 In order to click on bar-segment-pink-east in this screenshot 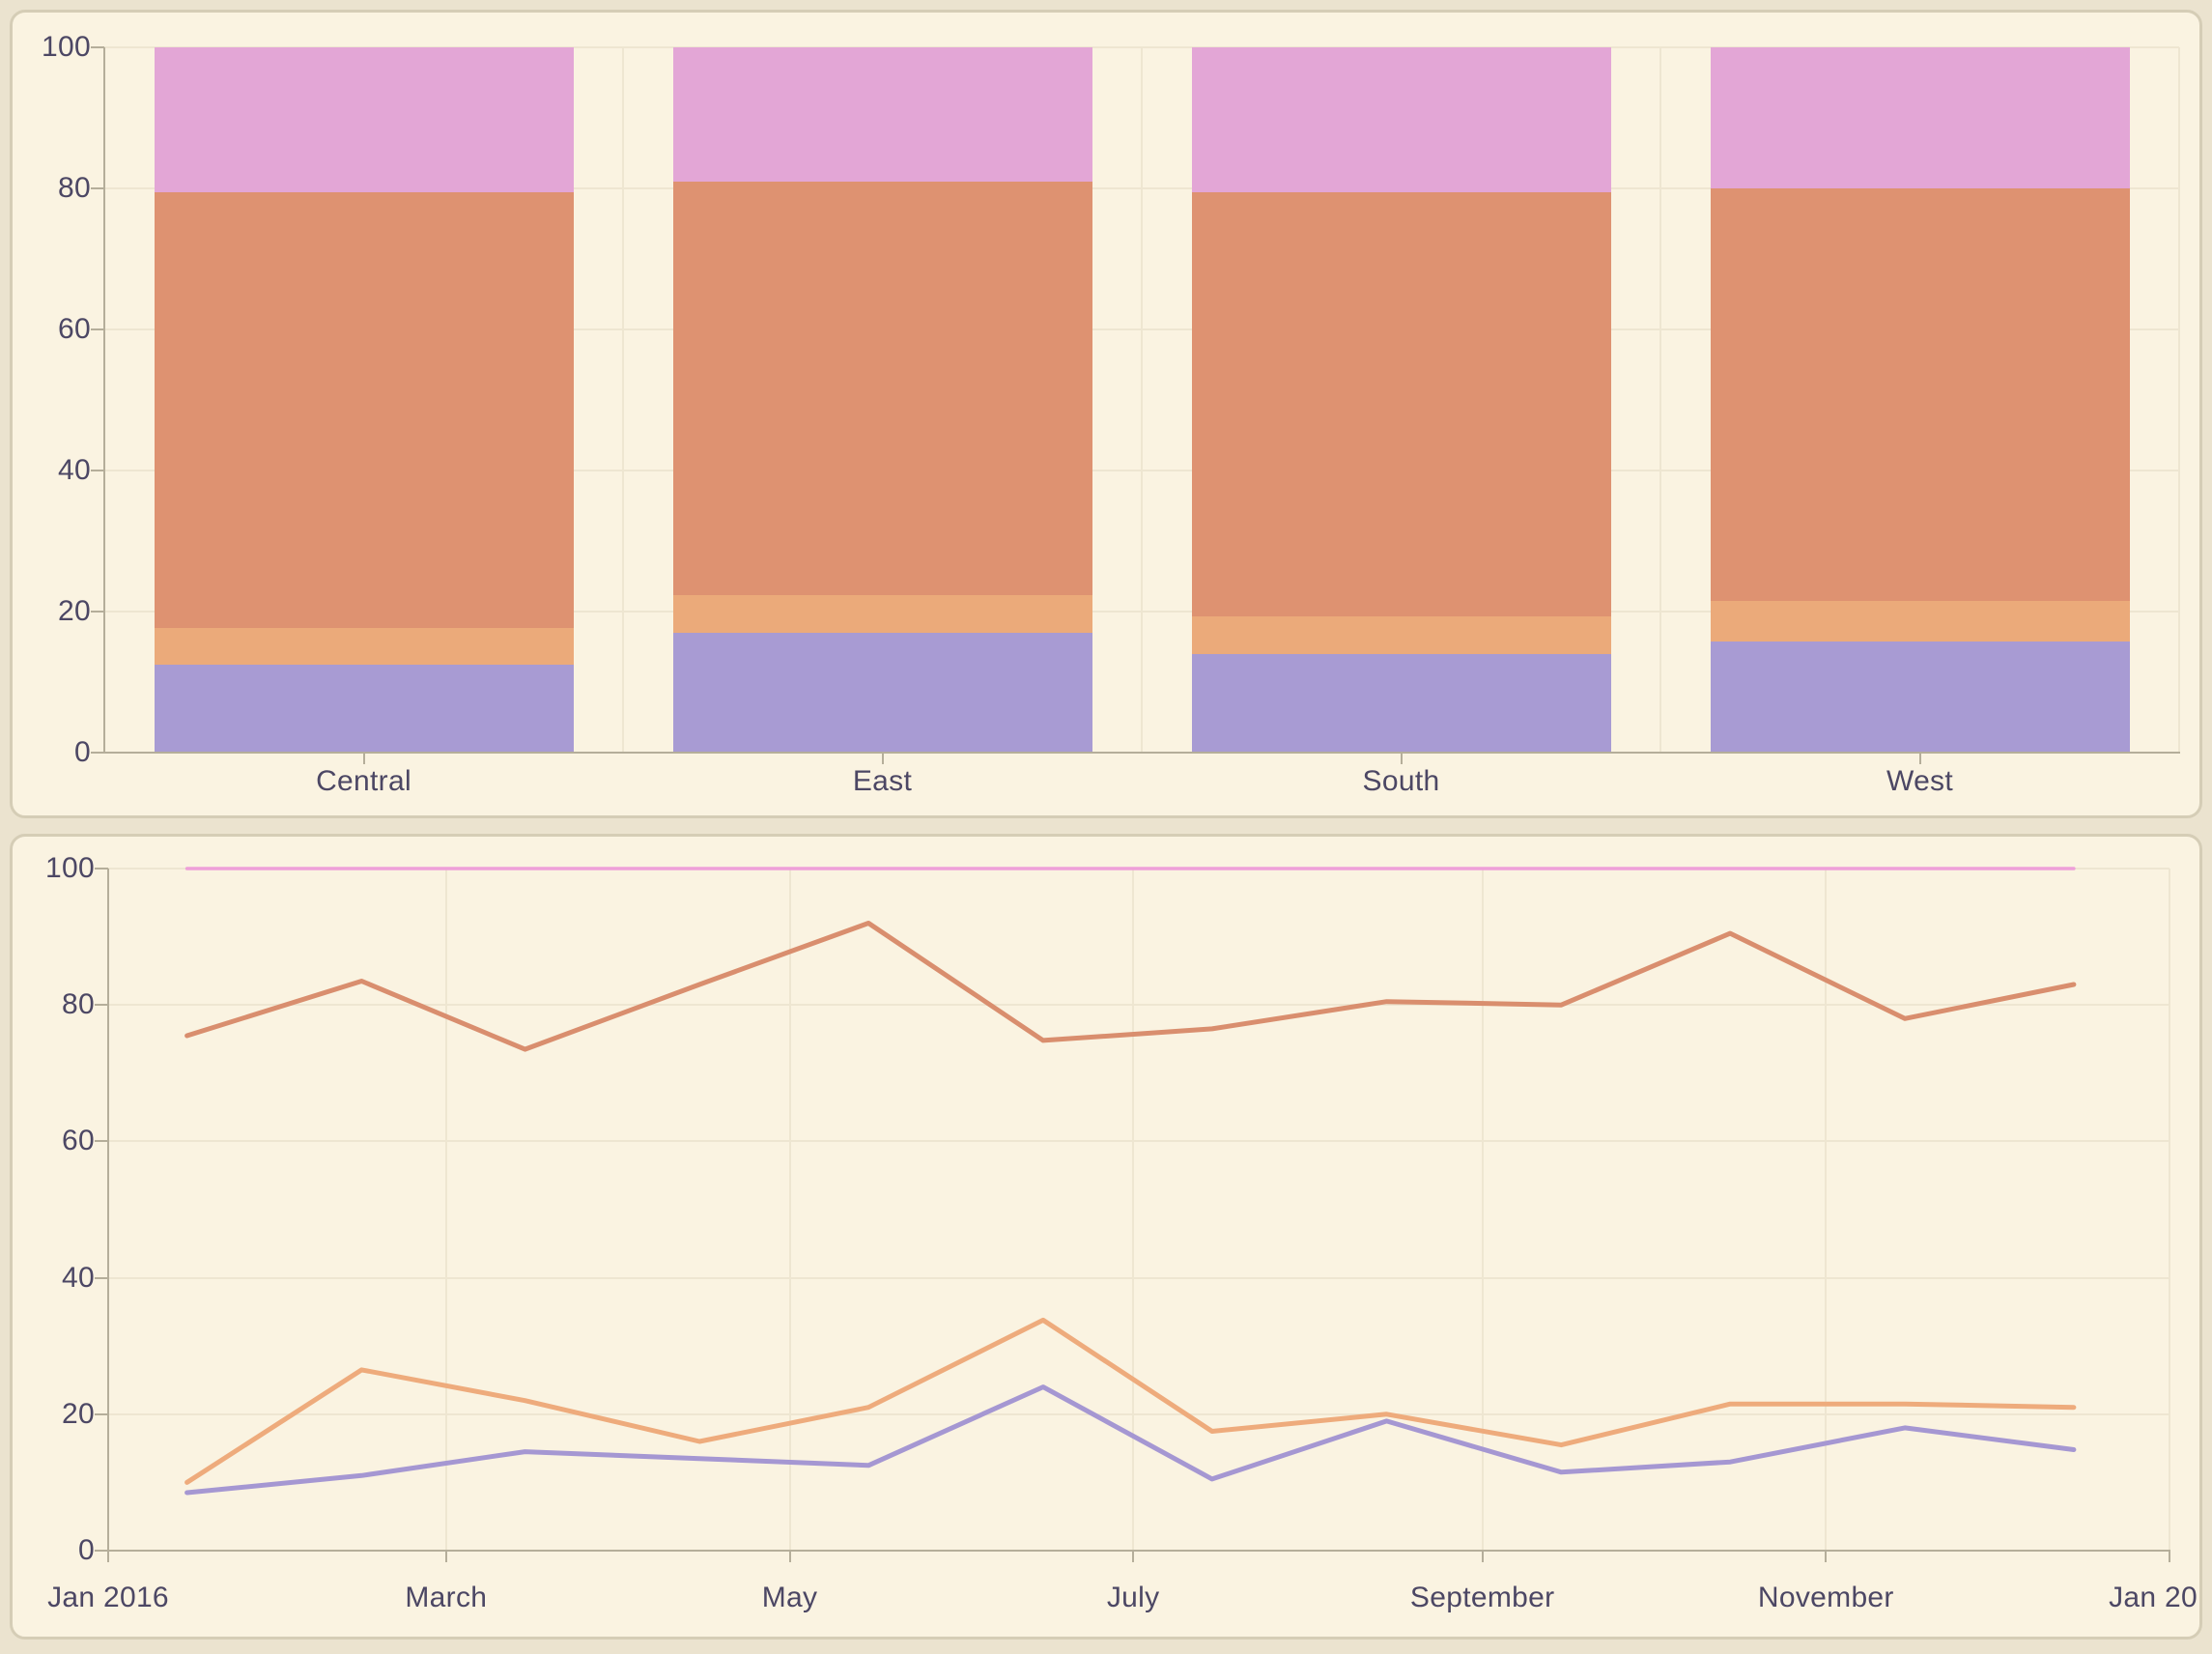, I will do `click(882, 114)`.